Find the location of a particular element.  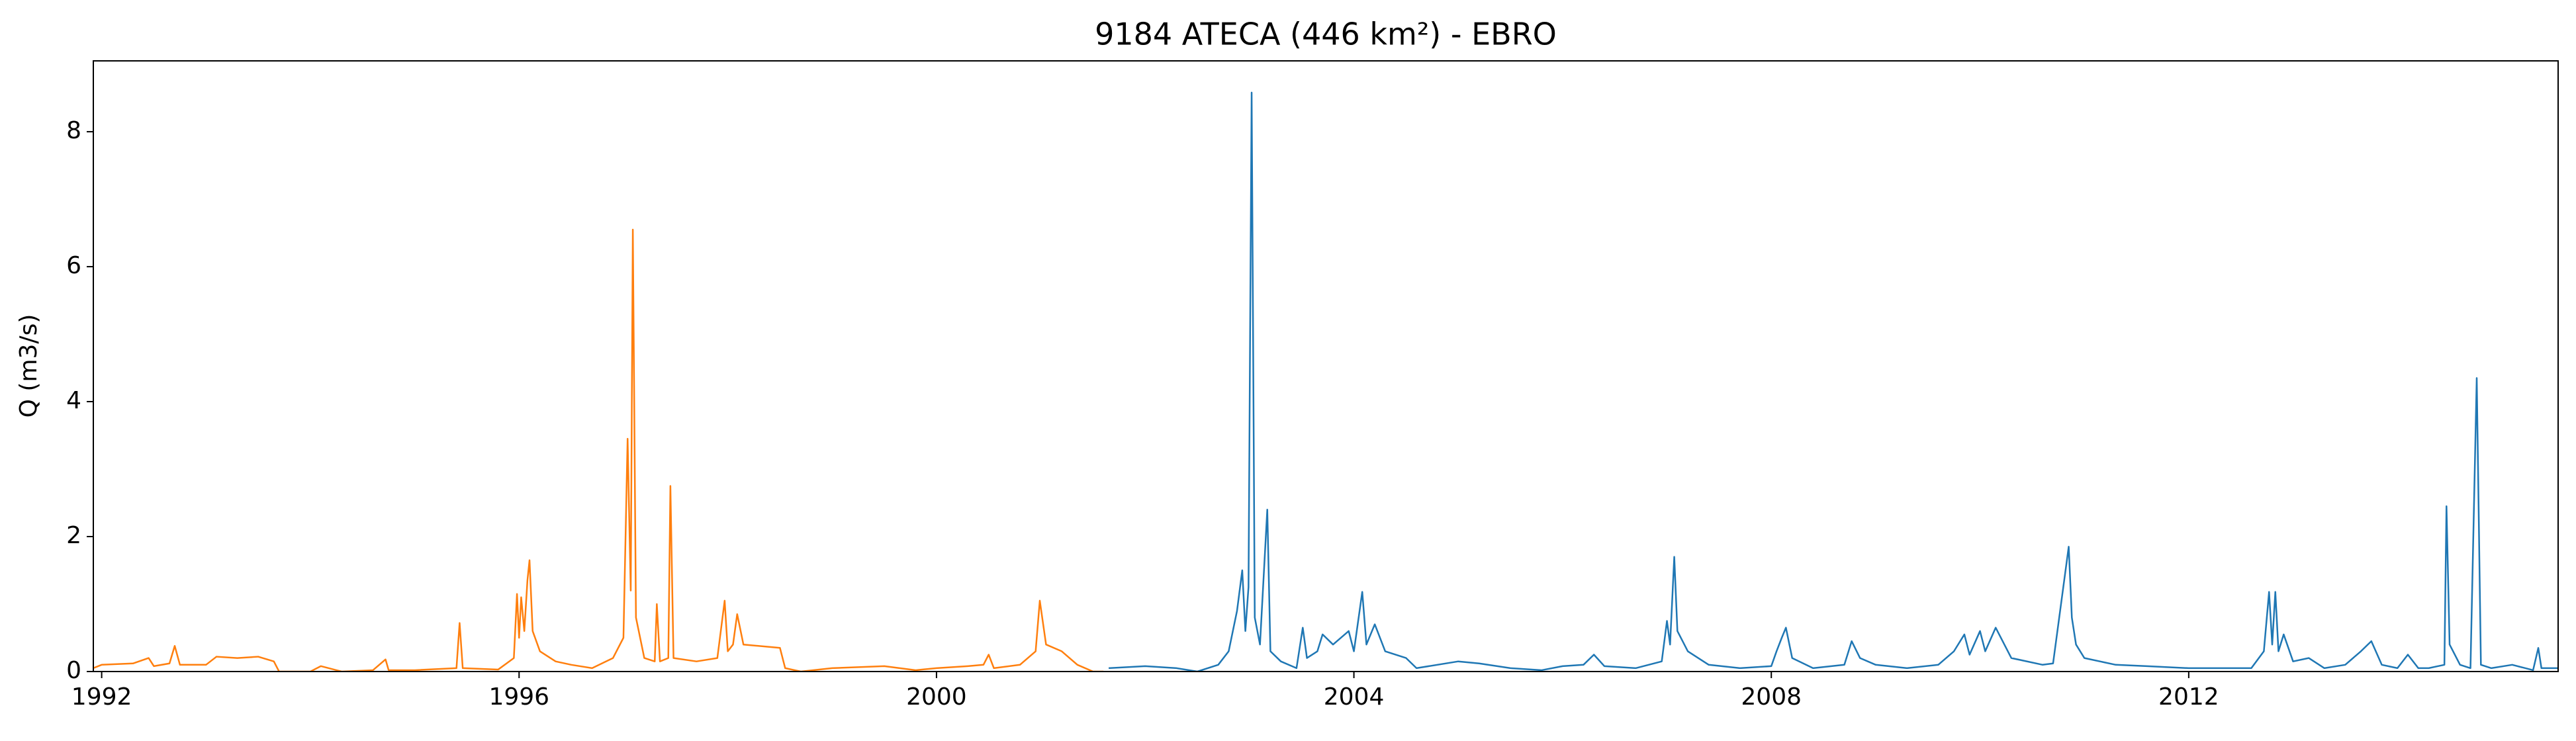

y-tick-label: 6 is located at coordinates (73, 265).